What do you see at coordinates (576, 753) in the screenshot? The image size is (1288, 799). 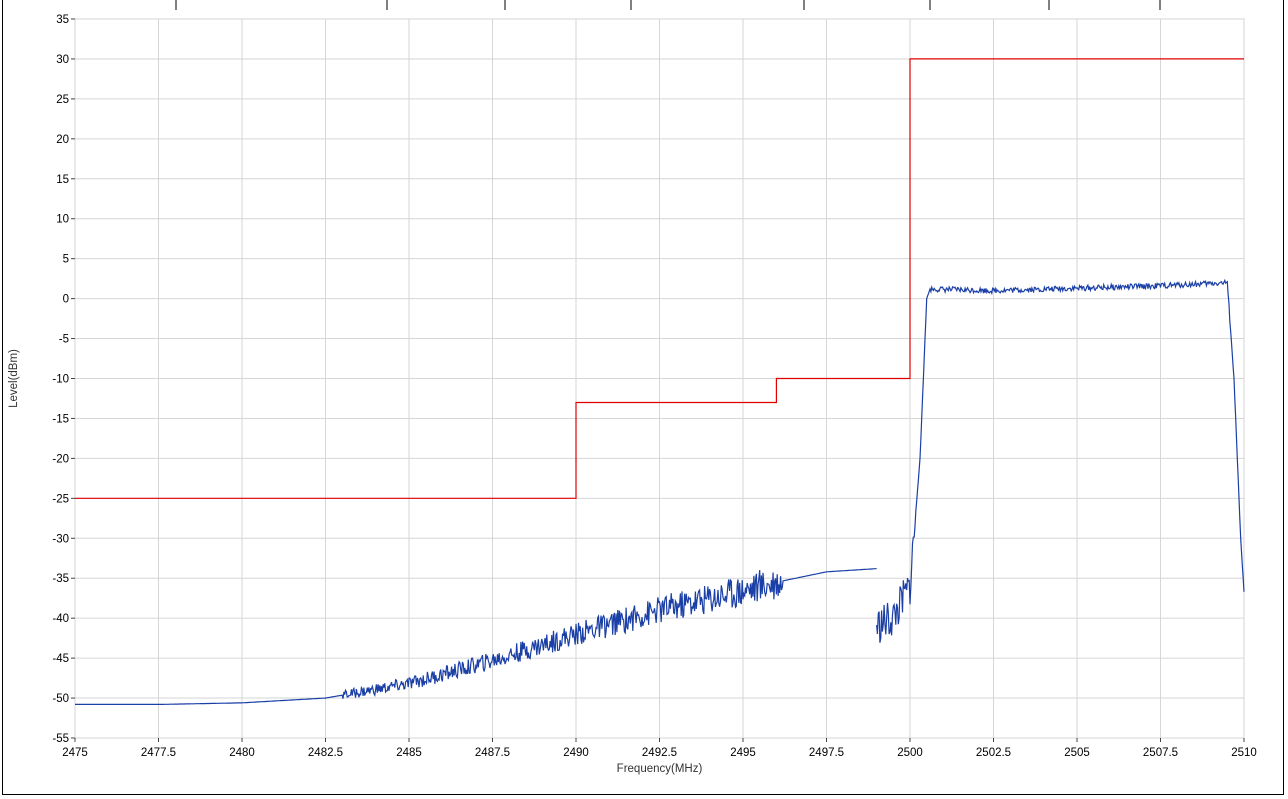 I see `x-tick-label: 2490` at bounding box center [576, 753].